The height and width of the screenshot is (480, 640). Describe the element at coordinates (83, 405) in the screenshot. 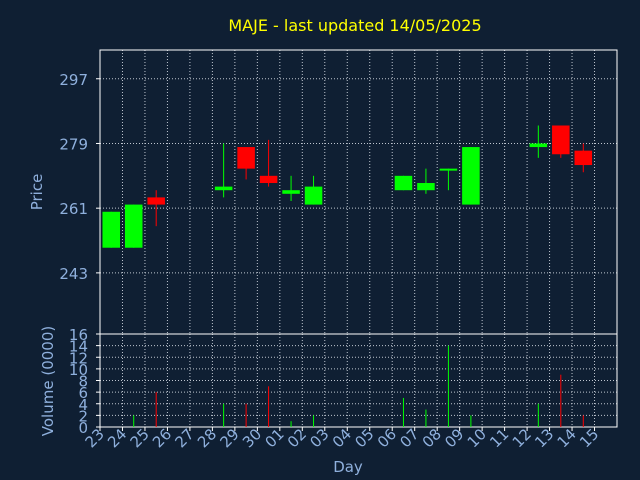

I see `volume-tick-label: 4` at that location.